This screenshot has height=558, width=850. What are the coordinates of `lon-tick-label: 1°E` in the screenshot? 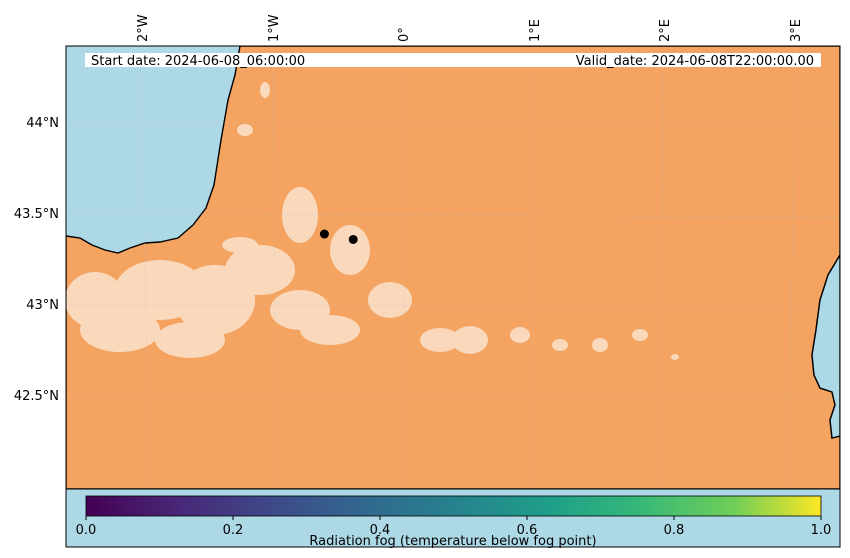 It's located at (535, 30).